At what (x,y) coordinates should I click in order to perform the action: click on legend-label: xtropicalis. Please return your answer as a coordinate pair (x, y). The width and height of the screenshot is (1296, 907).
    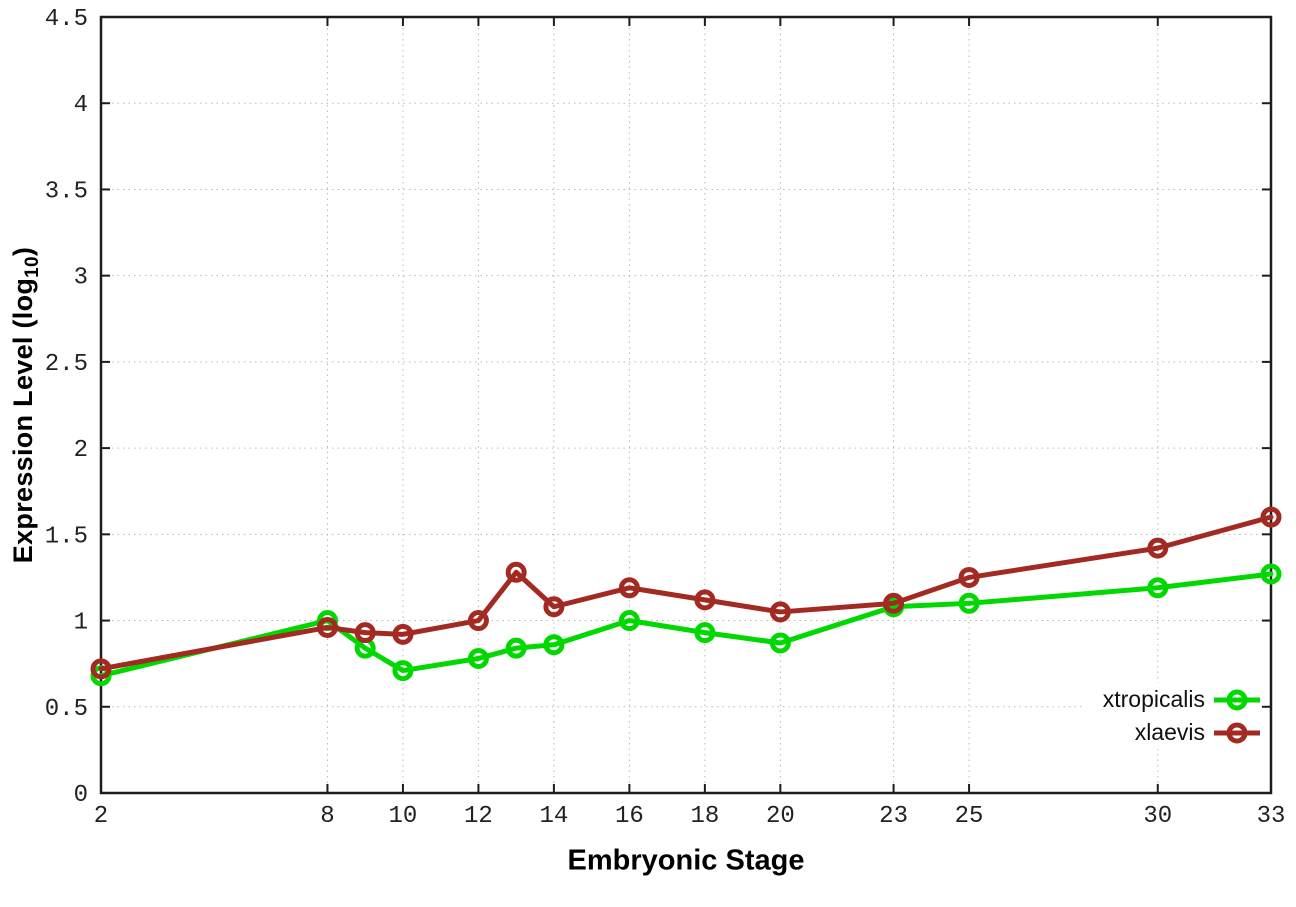
    Looking at the image, I should click on (1153, 699).